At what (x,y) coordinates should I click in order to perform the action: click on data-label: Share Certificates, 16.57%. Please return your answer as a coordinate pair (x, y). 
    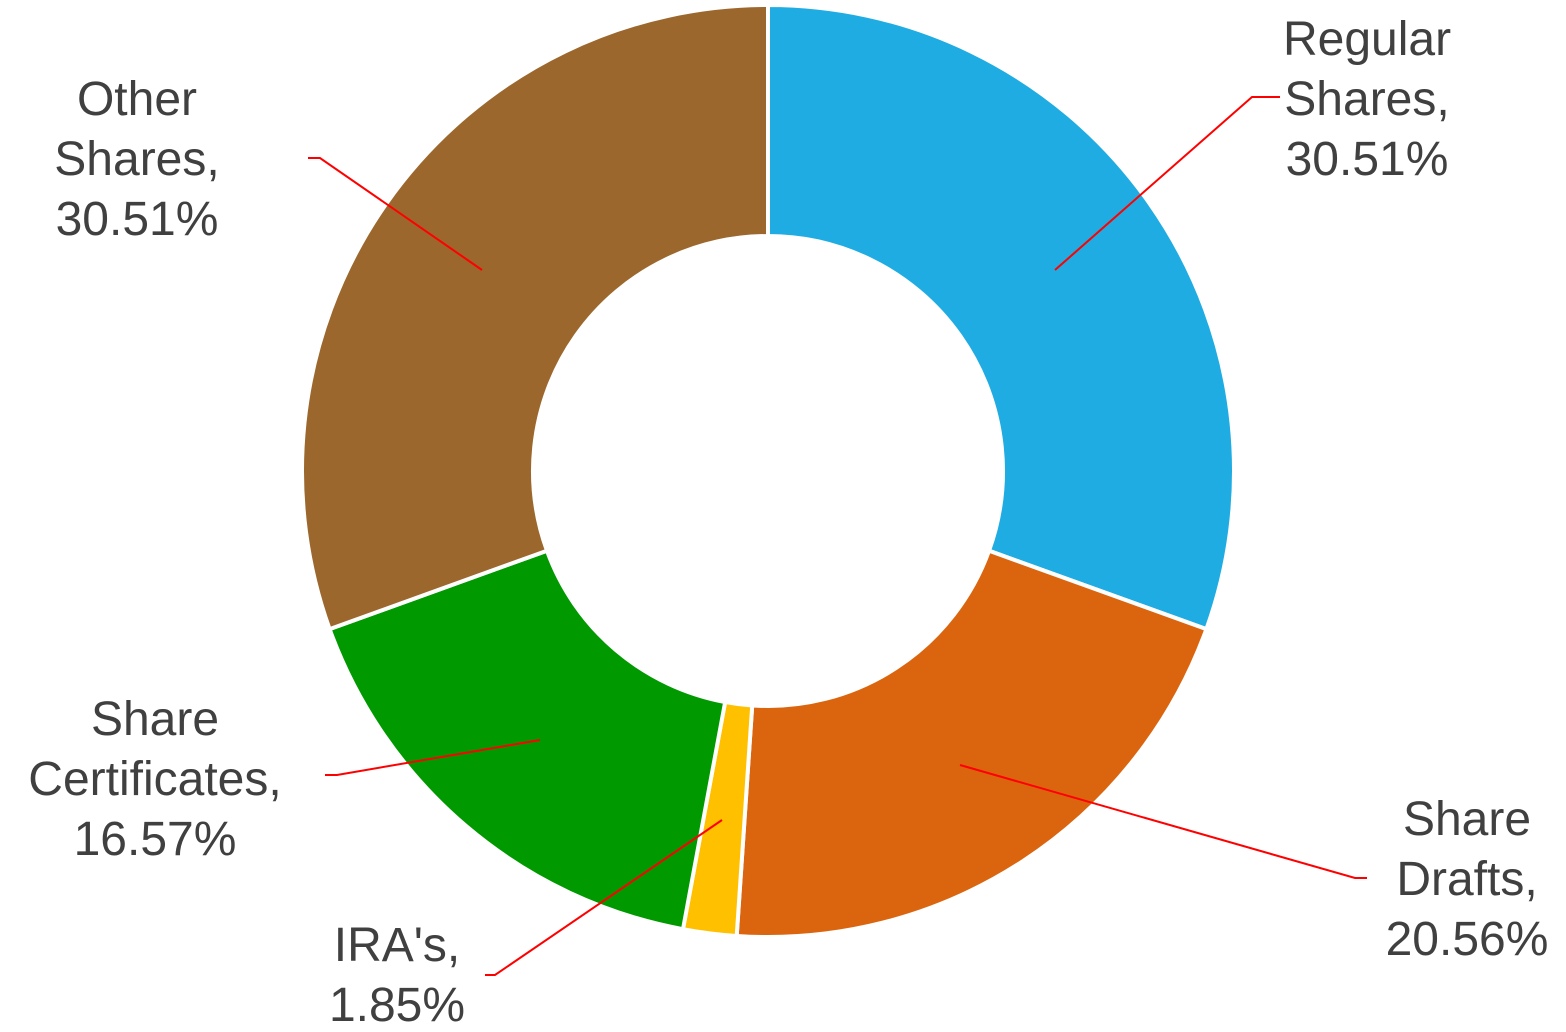
    Looking at the image, I should click on (155, 780).